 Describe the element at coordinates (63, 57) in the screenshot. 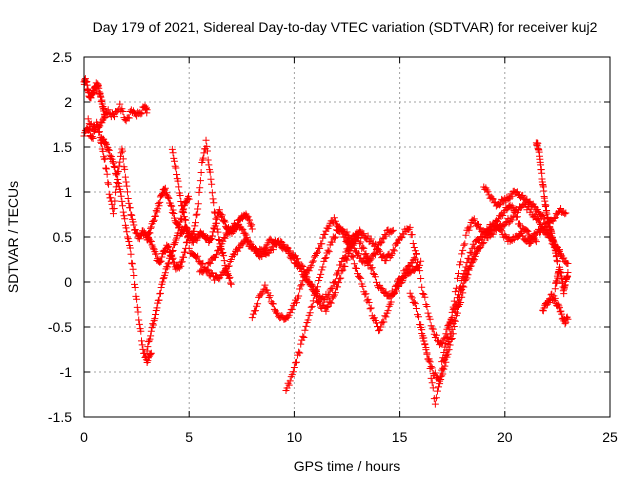

I see `y-tick-label: 2.5` at that location.